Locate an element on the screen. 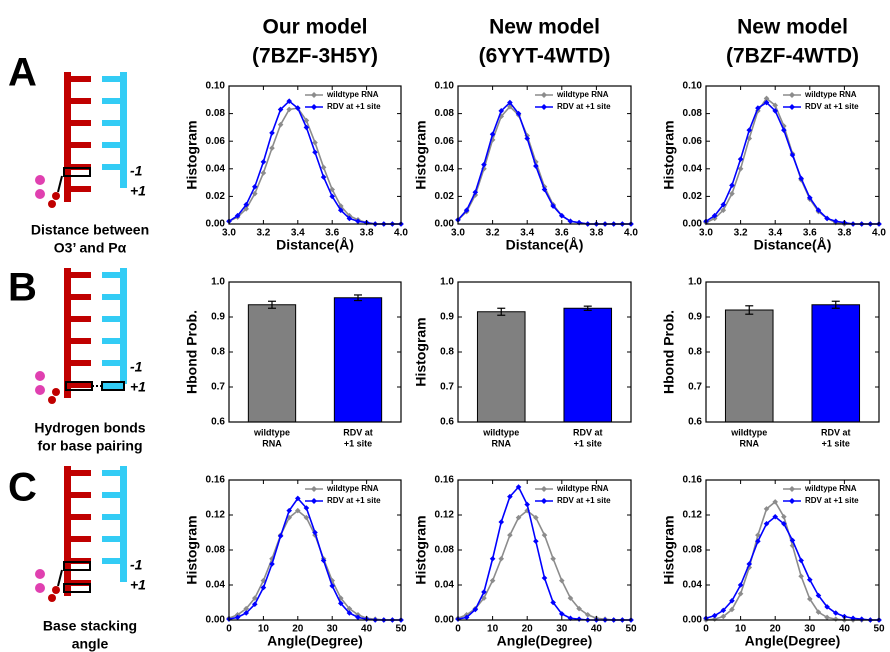  strand-backbone is located at coordinates (67, 333).